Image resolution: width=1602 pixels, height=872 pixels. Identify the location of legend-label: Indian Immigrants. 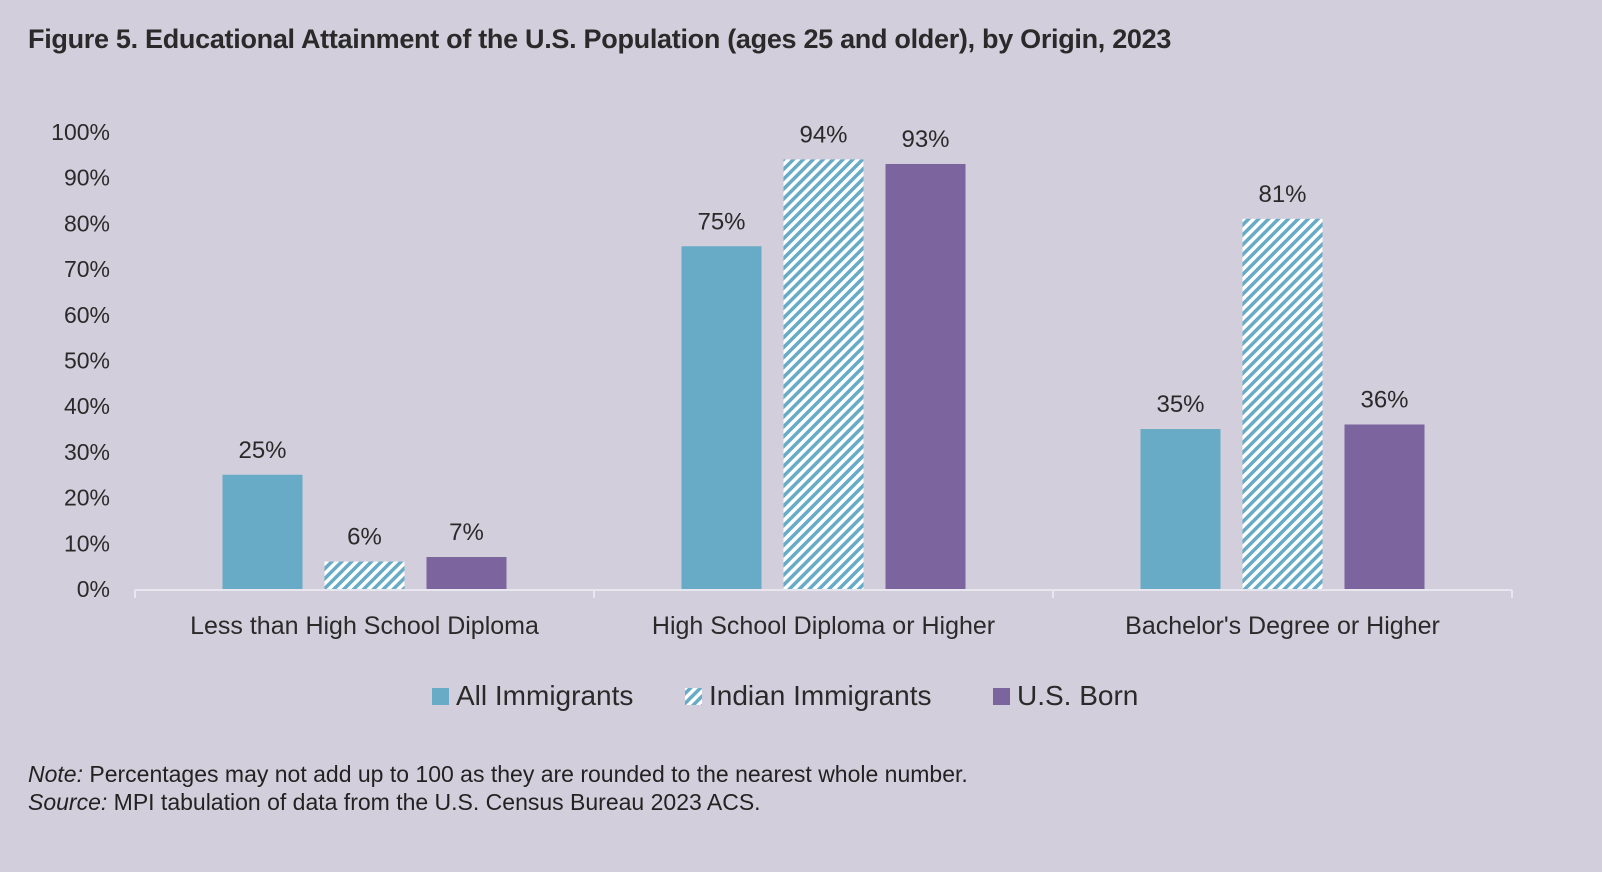
(820, 695).